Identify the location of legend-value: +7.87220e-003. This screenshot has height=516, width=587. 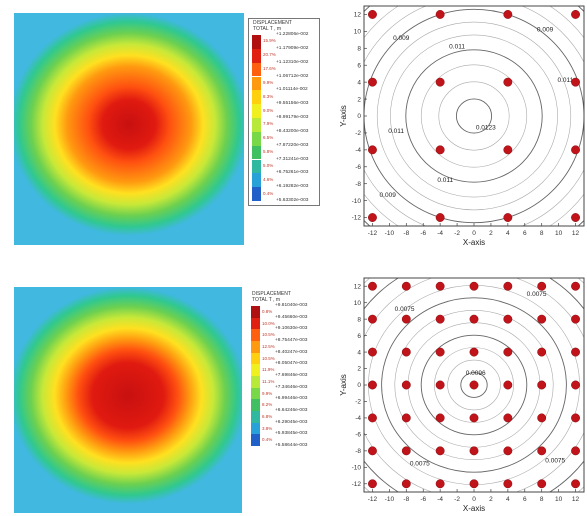
(292, 145).